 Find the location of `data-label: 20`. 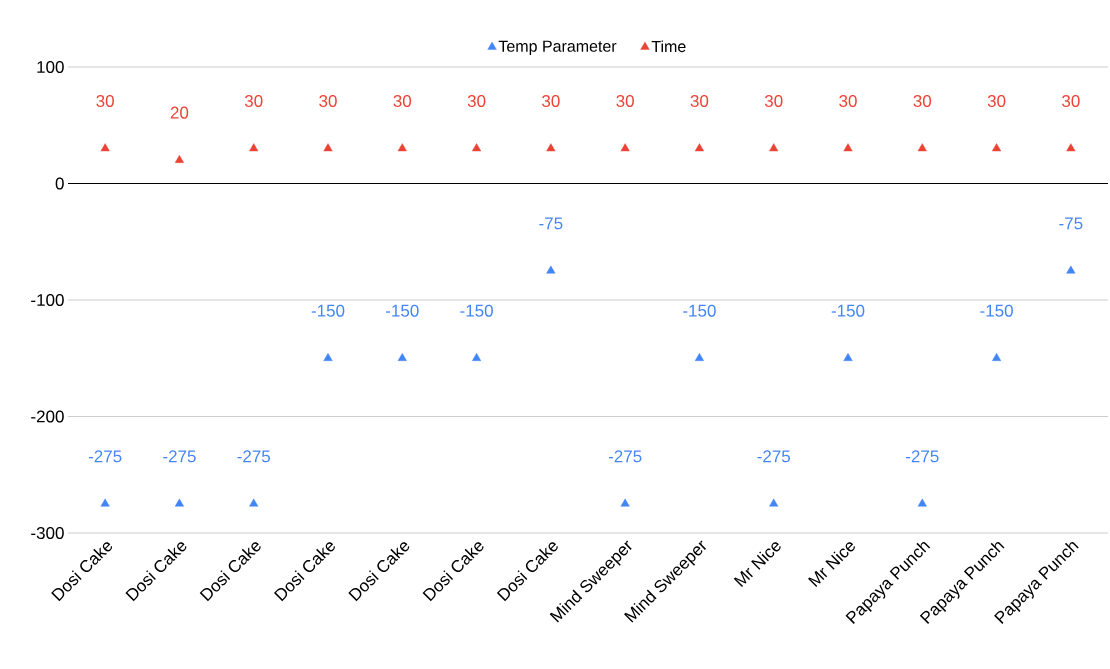

data-label: 20 is located at coordinates (179, 112).